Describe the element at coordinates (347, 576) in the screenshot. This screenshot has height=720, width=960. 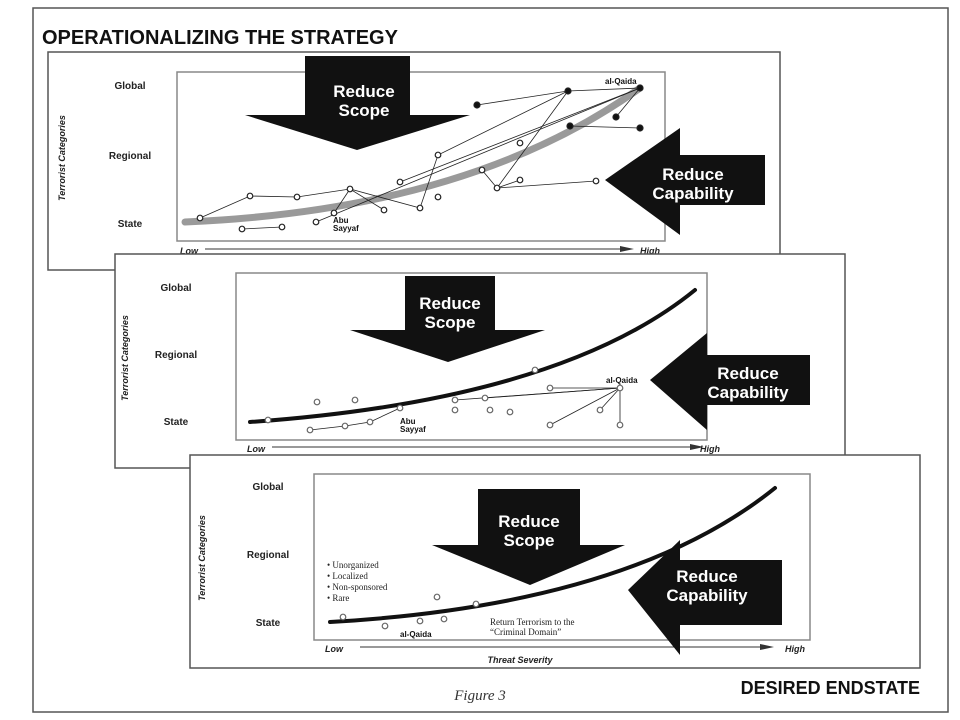
I see `characteristic-bullet: • Localized` at that location.